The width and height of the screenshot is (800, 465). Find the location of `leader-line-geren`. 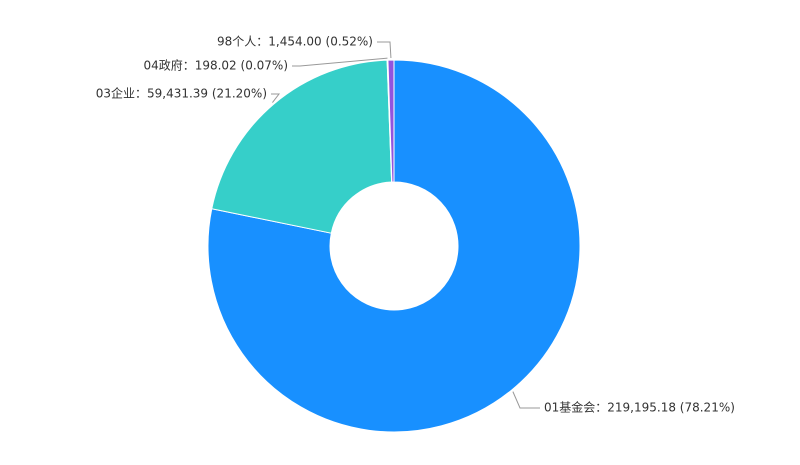

leader-line-geren is located at coordinates (384, 50).